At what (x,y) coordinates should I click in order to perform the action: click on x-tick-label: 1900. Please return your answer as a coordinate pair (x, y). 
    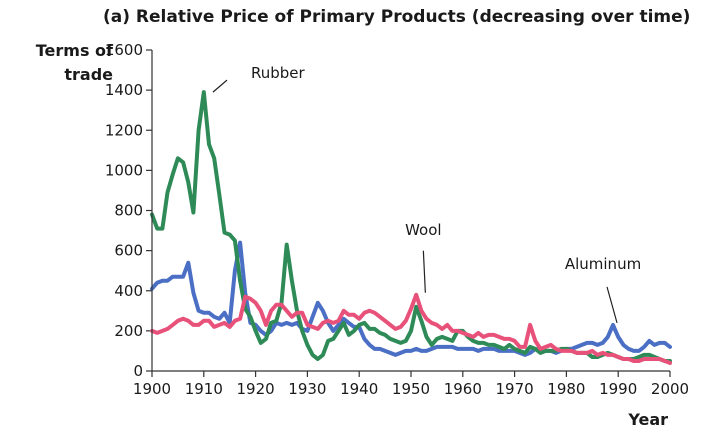
    Looking at the image, I should click on (152, 389).